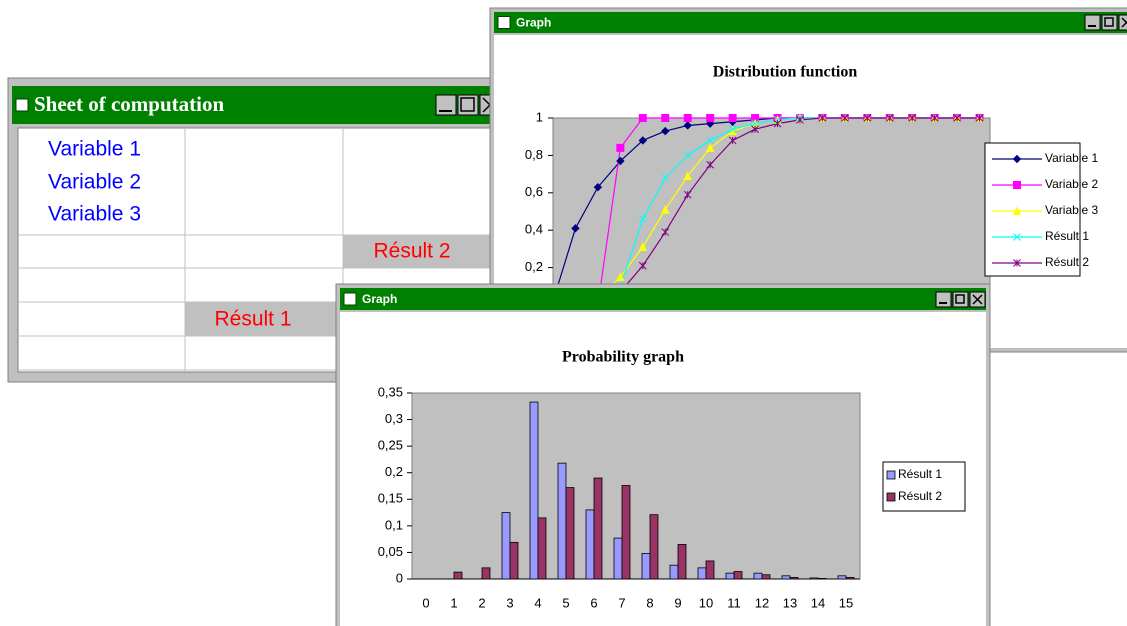 The height and width of the screenshot is (626, 1127). What do you see at coordinates (411, 251) in the screenshot?
I see `cell-text: Résult 2` at bounding box center [411, 251].